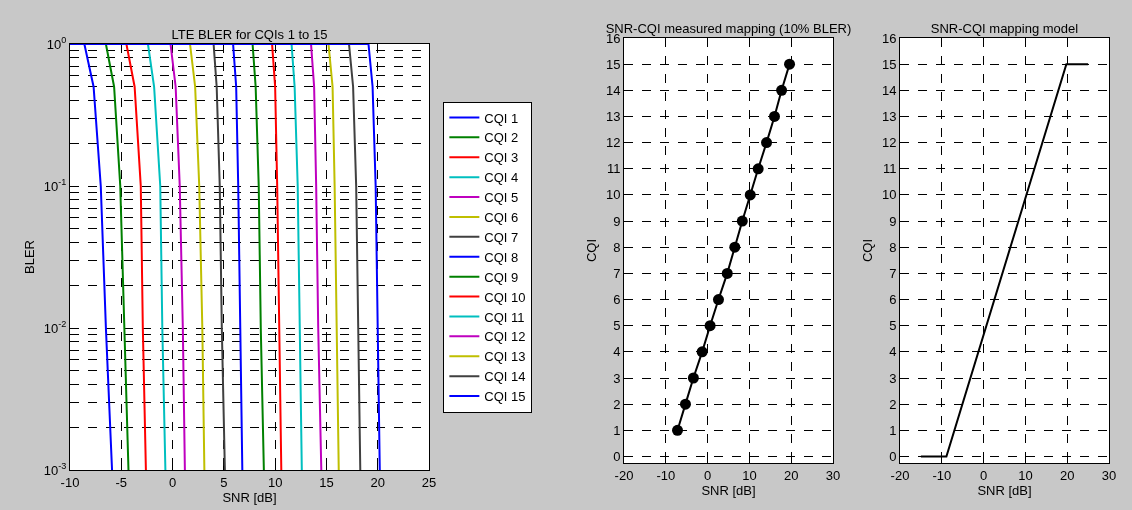  Describe the element at coordinates (505, 297) in the screenshot. I see `legend-label: CQI 10` at that location.